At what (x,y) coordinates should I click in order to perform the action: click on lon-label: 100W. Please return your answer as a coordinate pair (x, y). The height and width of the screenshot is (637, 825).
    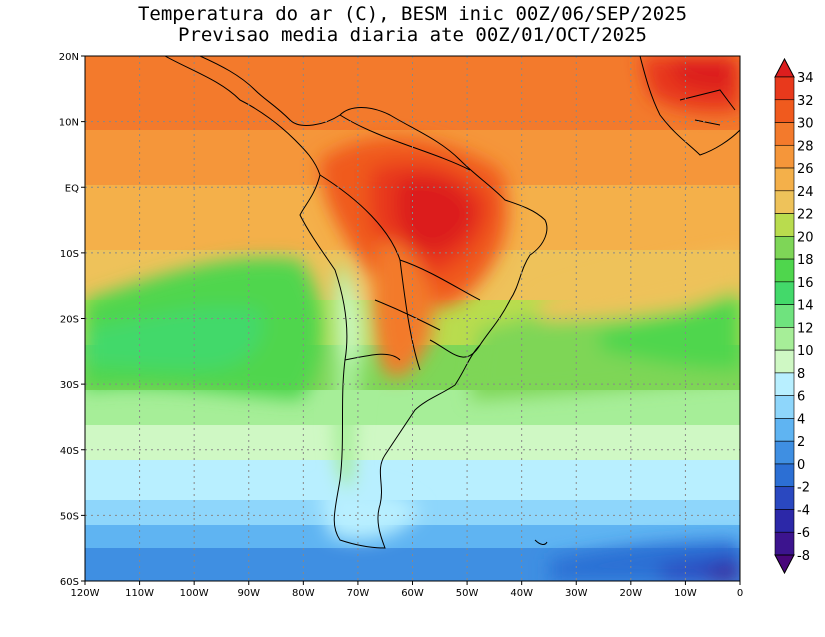
    Looking at the image, I should click on (194, 593).